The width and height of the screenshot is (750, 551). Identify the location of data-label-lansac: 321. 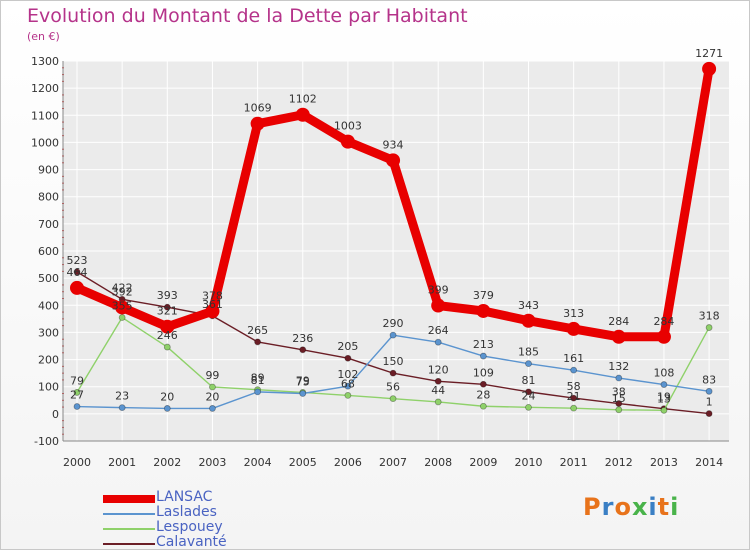
(167, 311).